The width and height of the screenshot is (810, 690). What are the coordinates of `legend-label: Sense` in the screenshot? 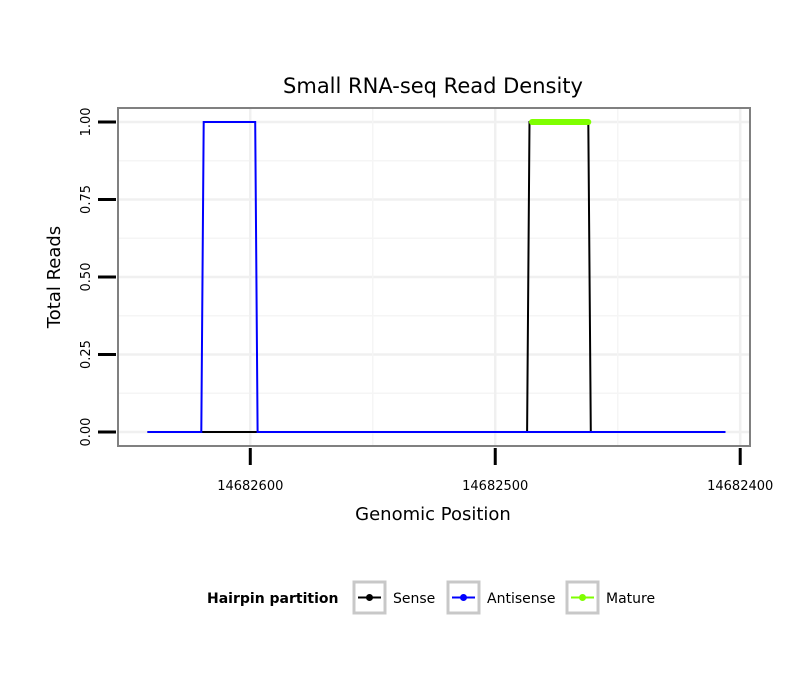 It's located at (414, 599).